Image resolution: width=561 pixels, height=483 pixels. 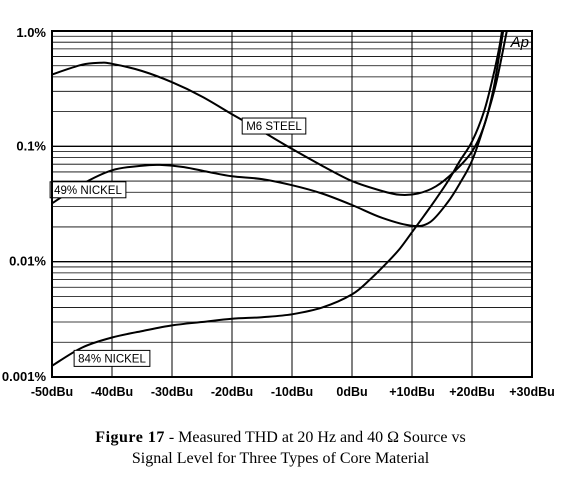 I want to click on curve-label-84-nickel: 84% NICKEL, so click(x=112, y=358).